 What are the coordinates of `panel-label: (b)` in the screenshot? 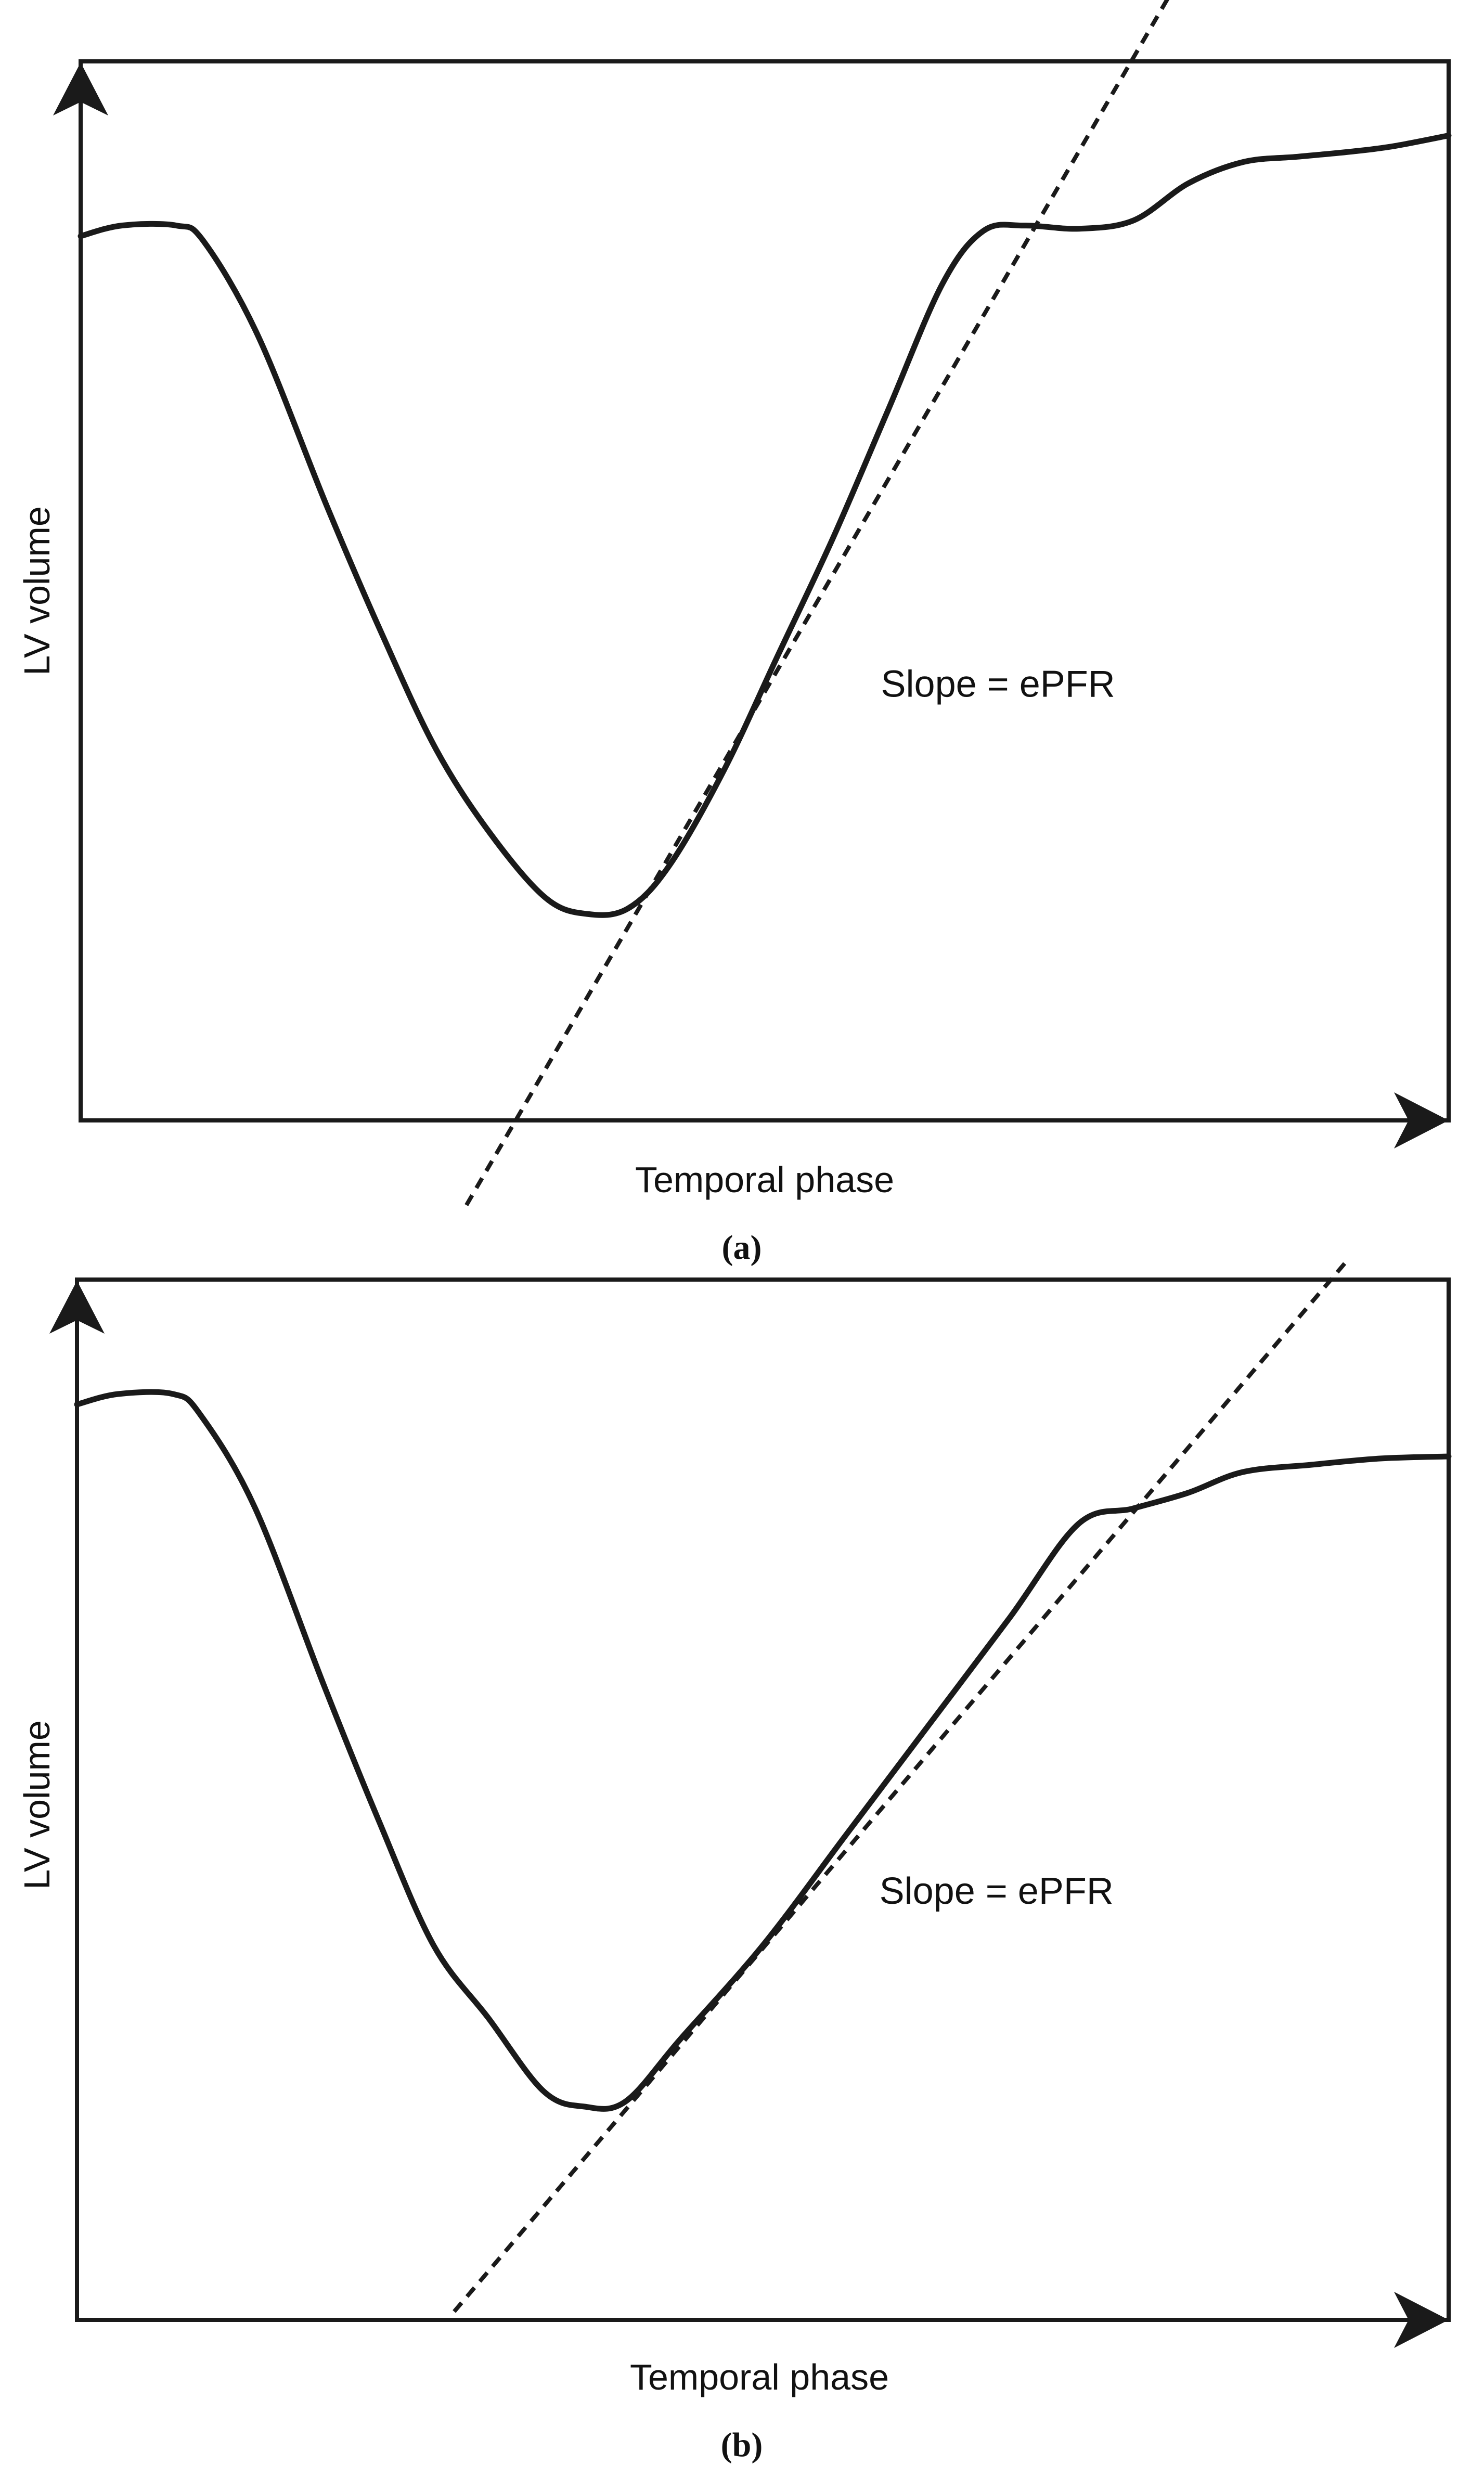 It's located at (742, 2445).